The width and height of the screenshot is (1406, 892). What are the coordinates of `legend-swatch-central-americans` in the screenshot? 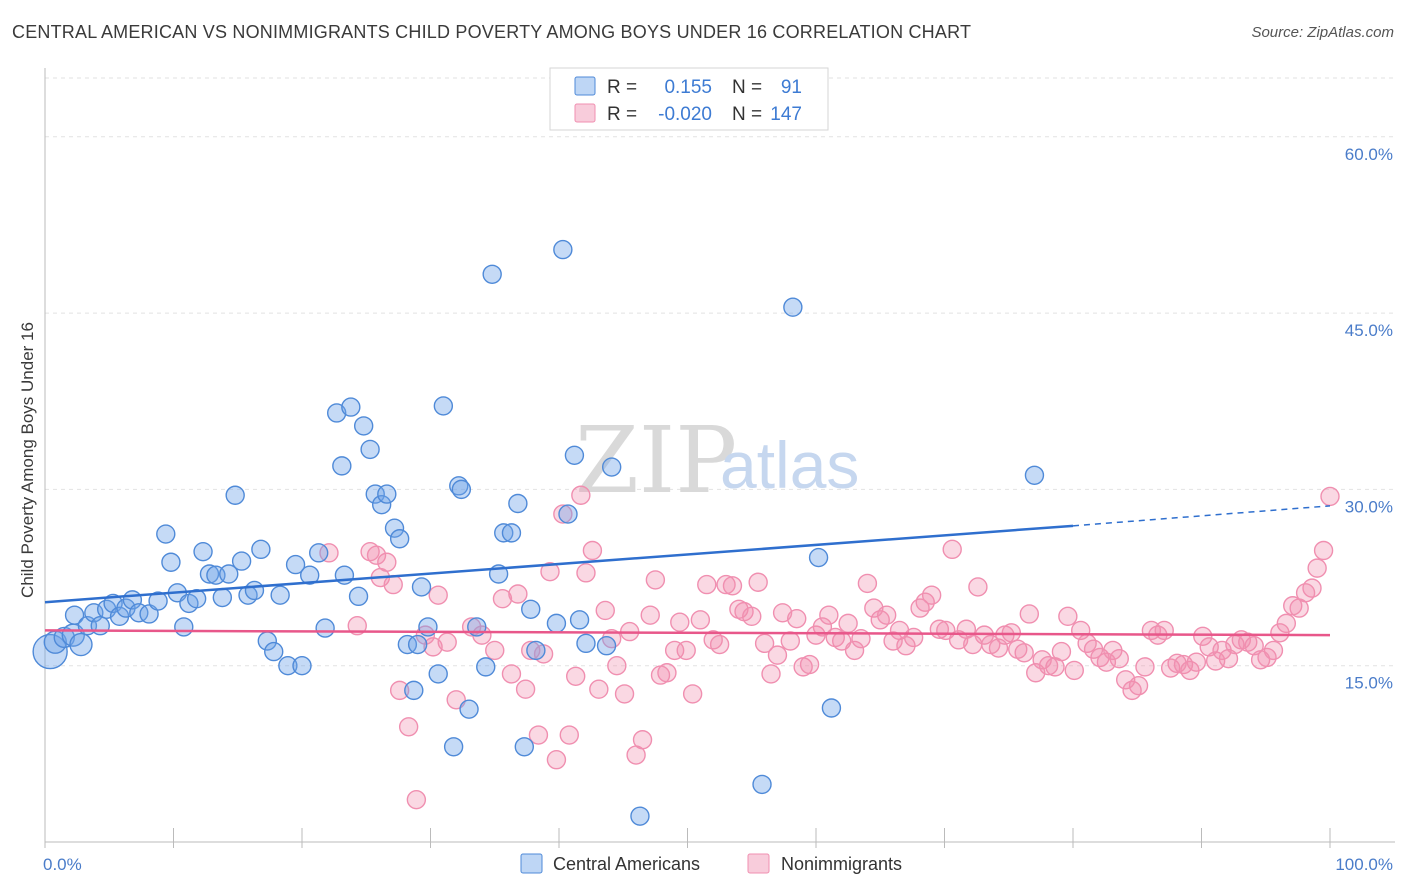 It's located at (585, 86).